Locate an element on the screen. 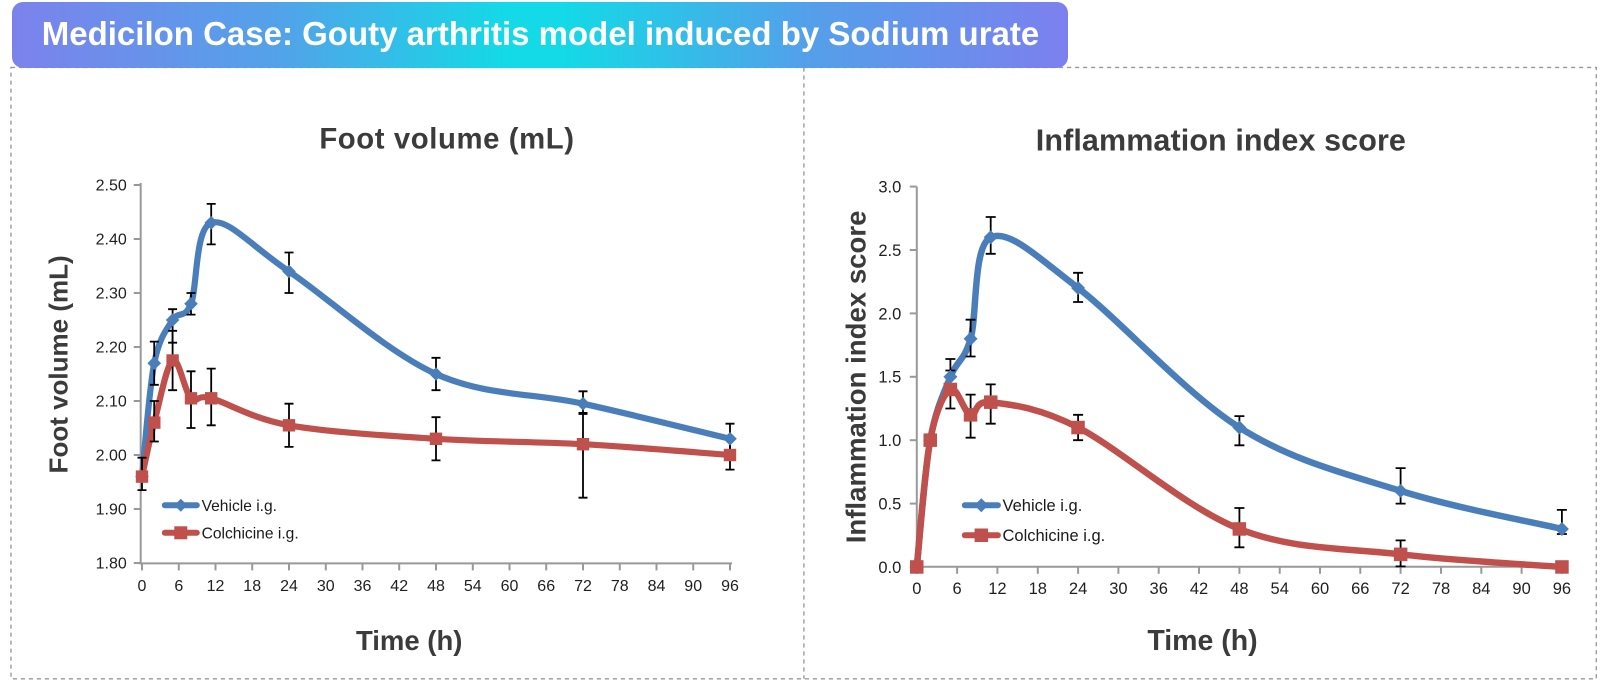  svg-text: 1.80 is located at coordinates (111, 564).